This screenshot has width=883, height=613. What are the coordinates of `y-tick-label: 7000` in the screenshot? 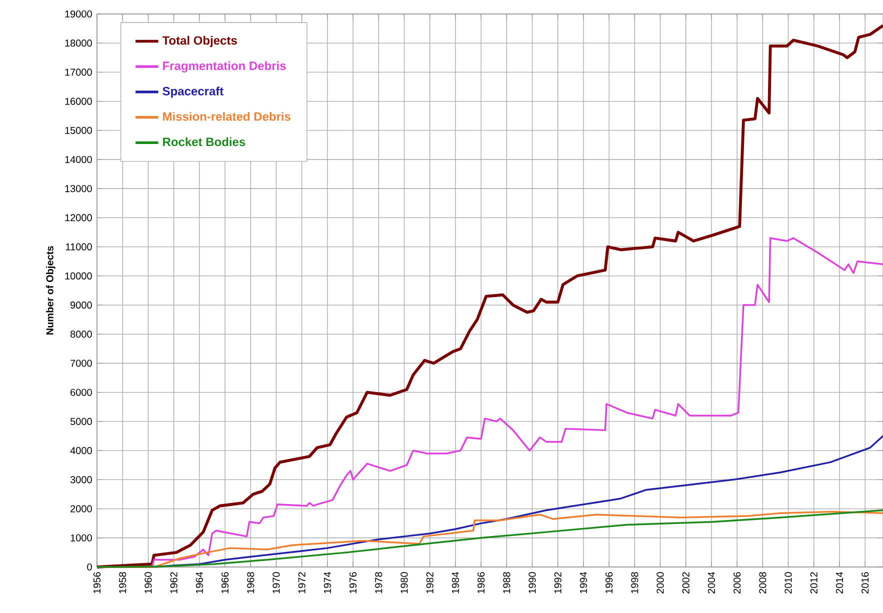 It's located at (81, 363).